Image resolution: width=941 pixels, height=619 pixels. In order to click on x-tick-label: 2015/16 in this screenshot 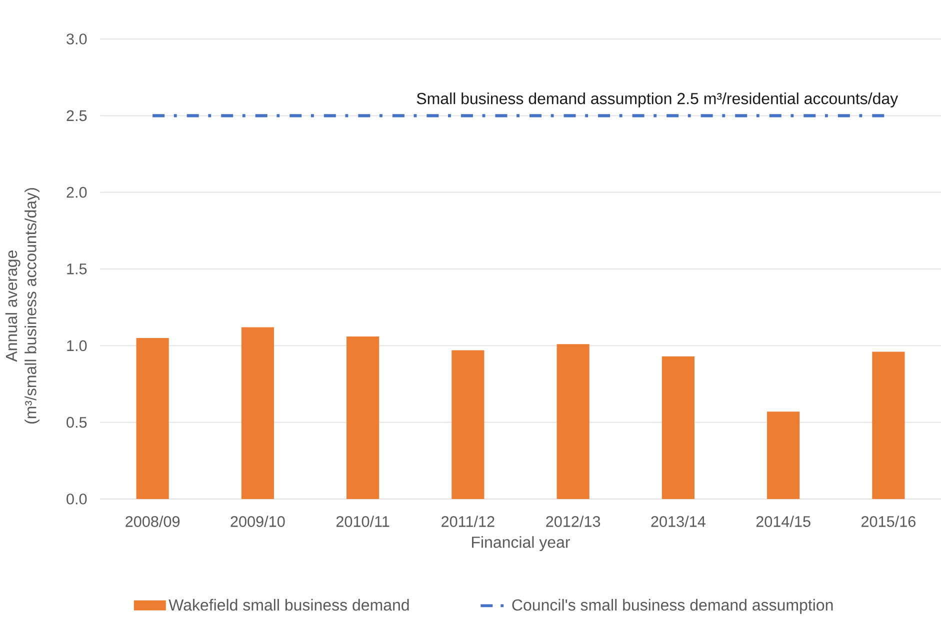, I will do `click(889, 521)`.